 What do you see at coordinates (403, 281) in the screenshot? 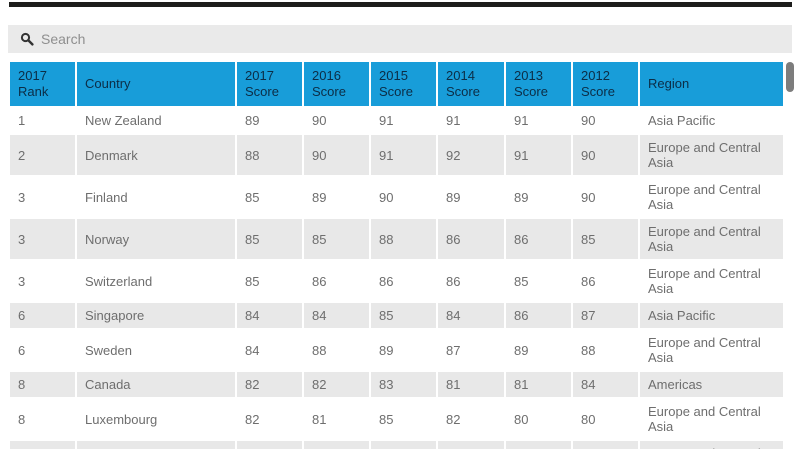
I see `score-2015-cell: 86` at bounding box center [403, 281].